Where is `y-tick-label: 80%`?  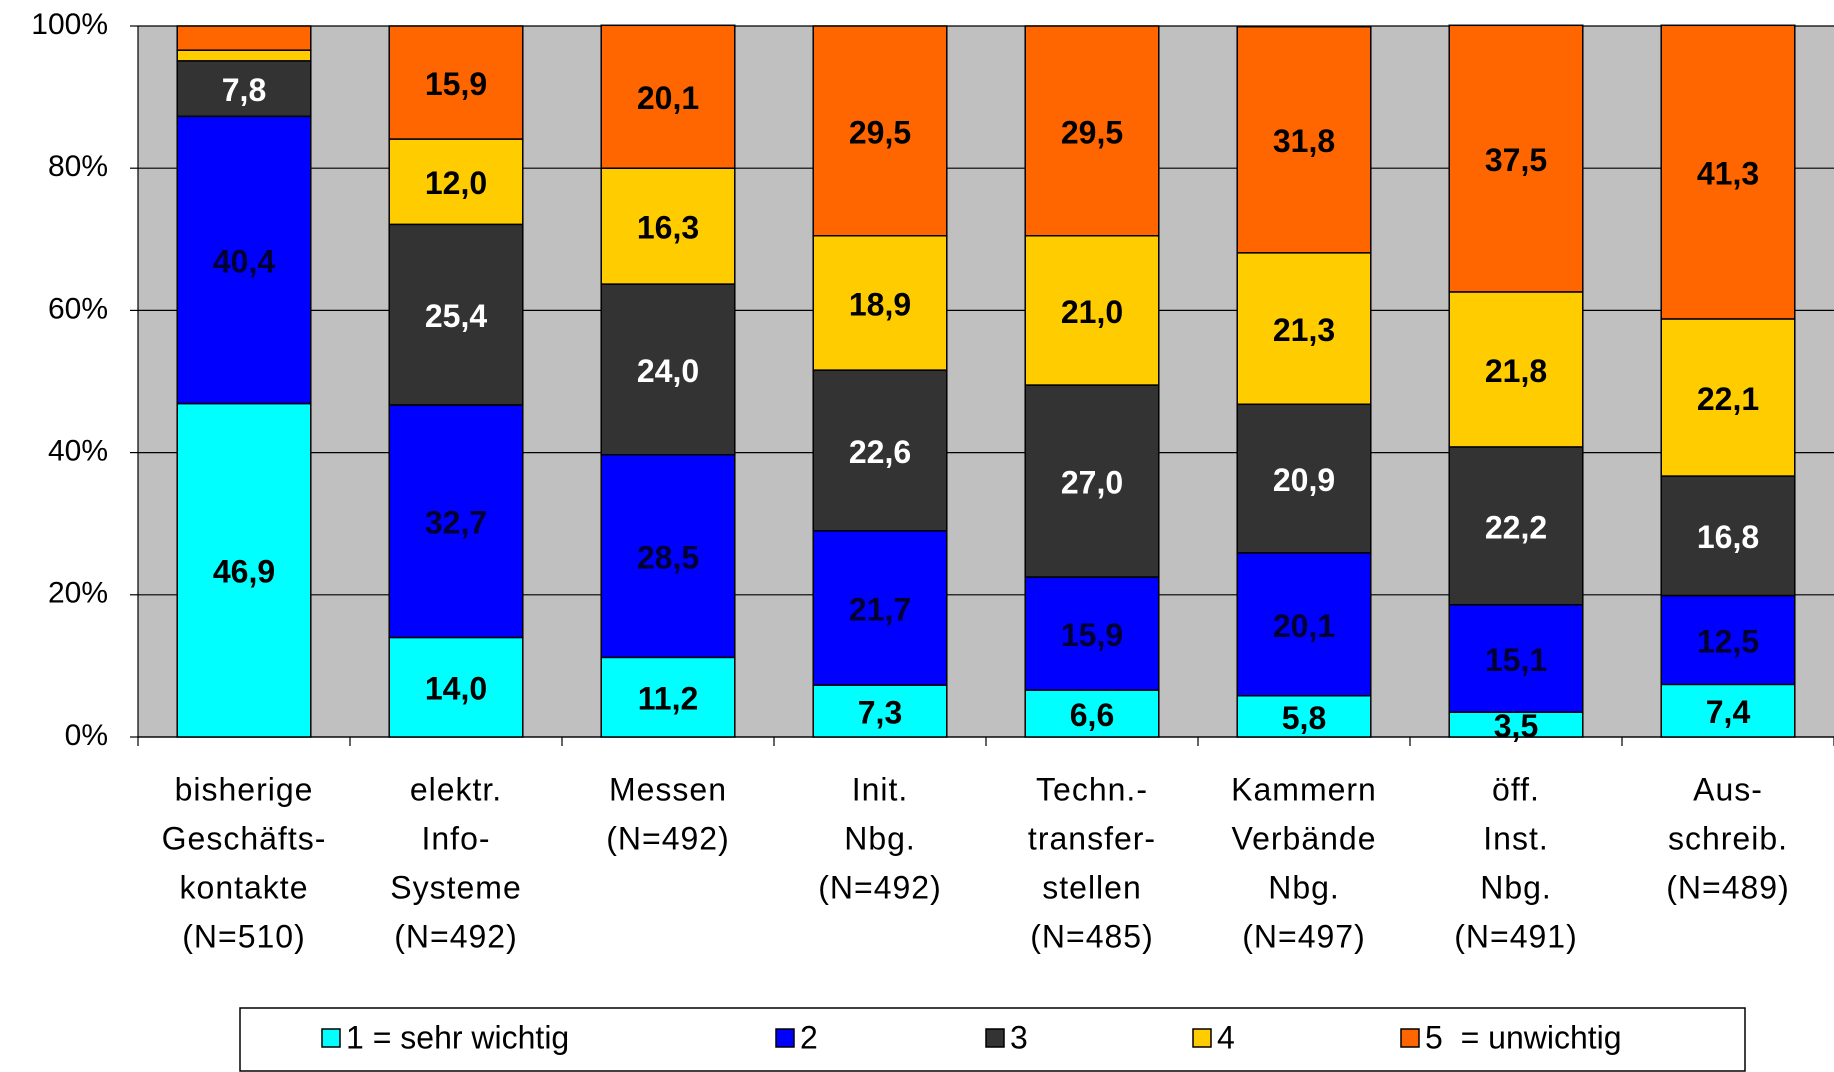
y-tick-label: 80% is located at coordinates (78, 166).